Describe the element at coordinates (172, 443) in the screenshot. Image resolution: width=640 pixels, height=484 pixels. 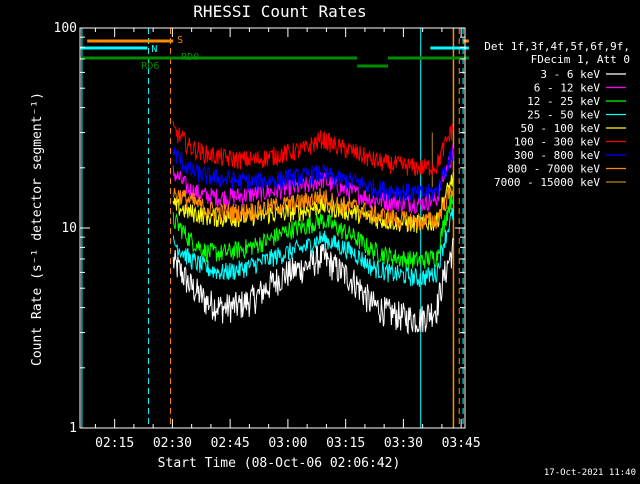
I see `x-tick-label: 02:30` at that location.